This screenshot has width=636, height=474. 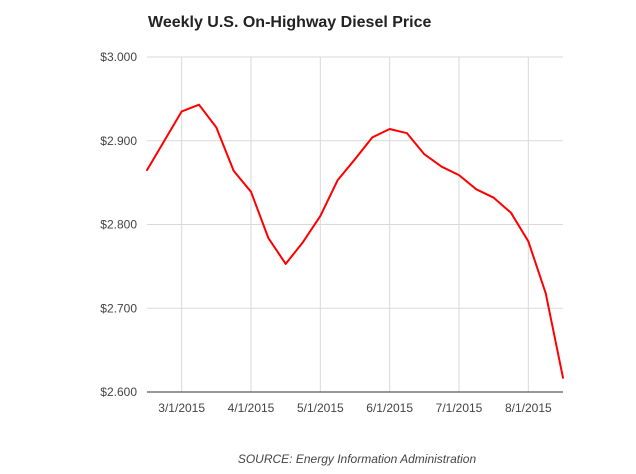 What do you see at coordinates (118, 57) in the screenshot?
I see `y-tick-label: $3.000` at bounding box center [118, 57].